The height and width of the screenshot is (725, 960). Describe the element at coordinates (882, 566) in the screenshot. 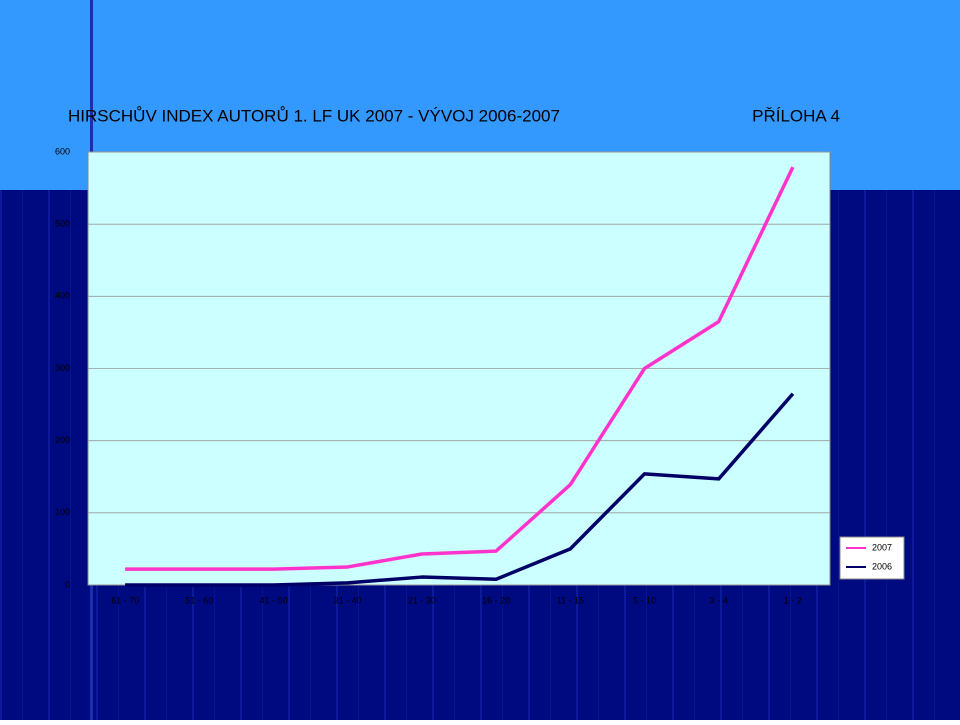

I see `legend-label: 2006` at that location.